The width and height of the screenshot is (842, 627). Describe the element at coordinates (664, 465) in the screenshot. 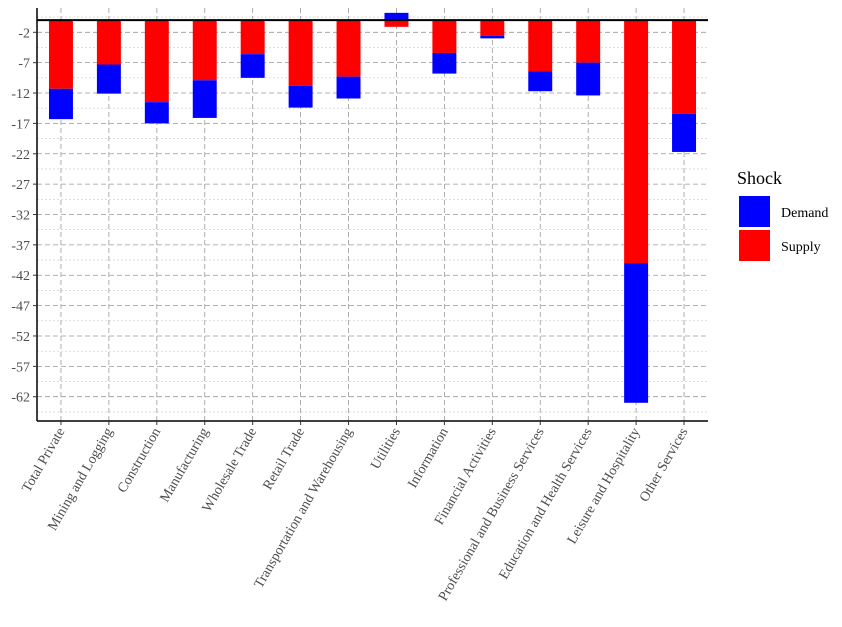

I see `x-tick-label: Other Services` at that location.